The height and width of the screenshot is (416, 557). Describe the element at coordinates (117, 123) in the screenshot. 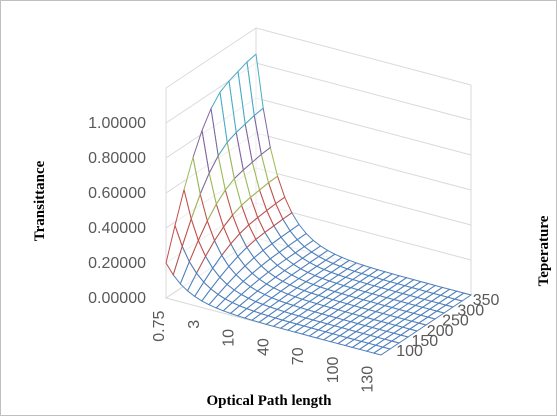

I see `y-tick-label: 1.00000` at that location.